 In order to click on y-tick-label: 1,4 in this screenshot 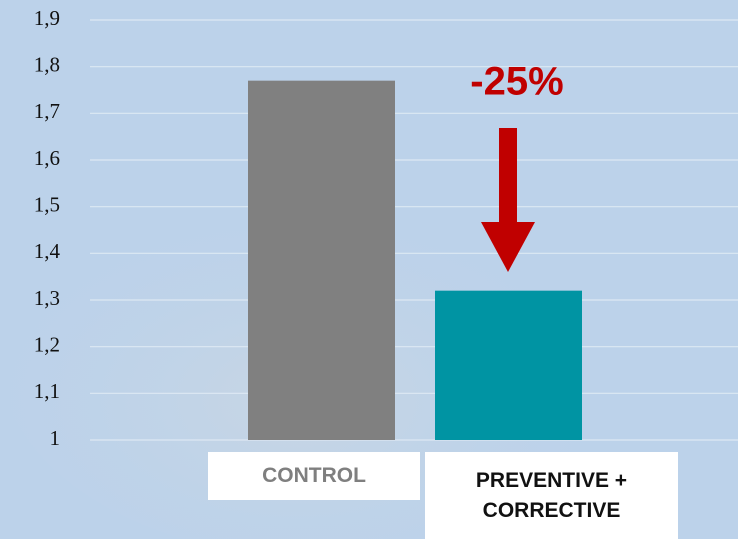, I will do `click(47, 251)`.